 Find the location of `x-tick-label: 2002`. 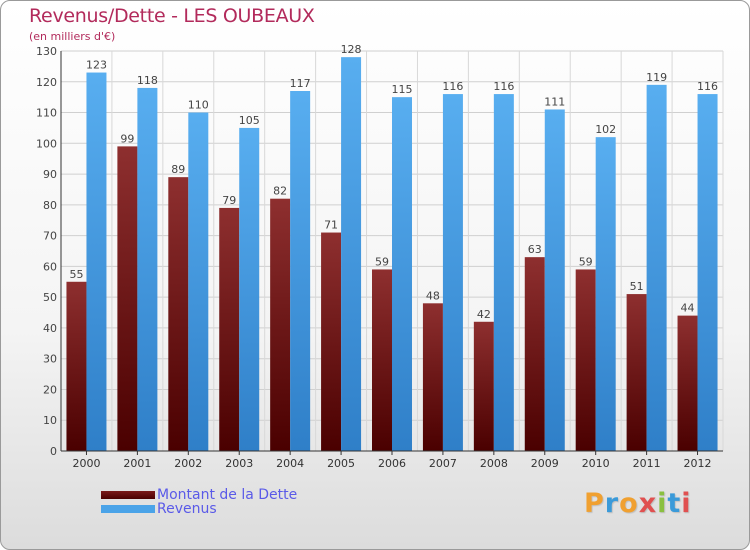

x-tick-label: 2002 is located at coordinates (188, 463).